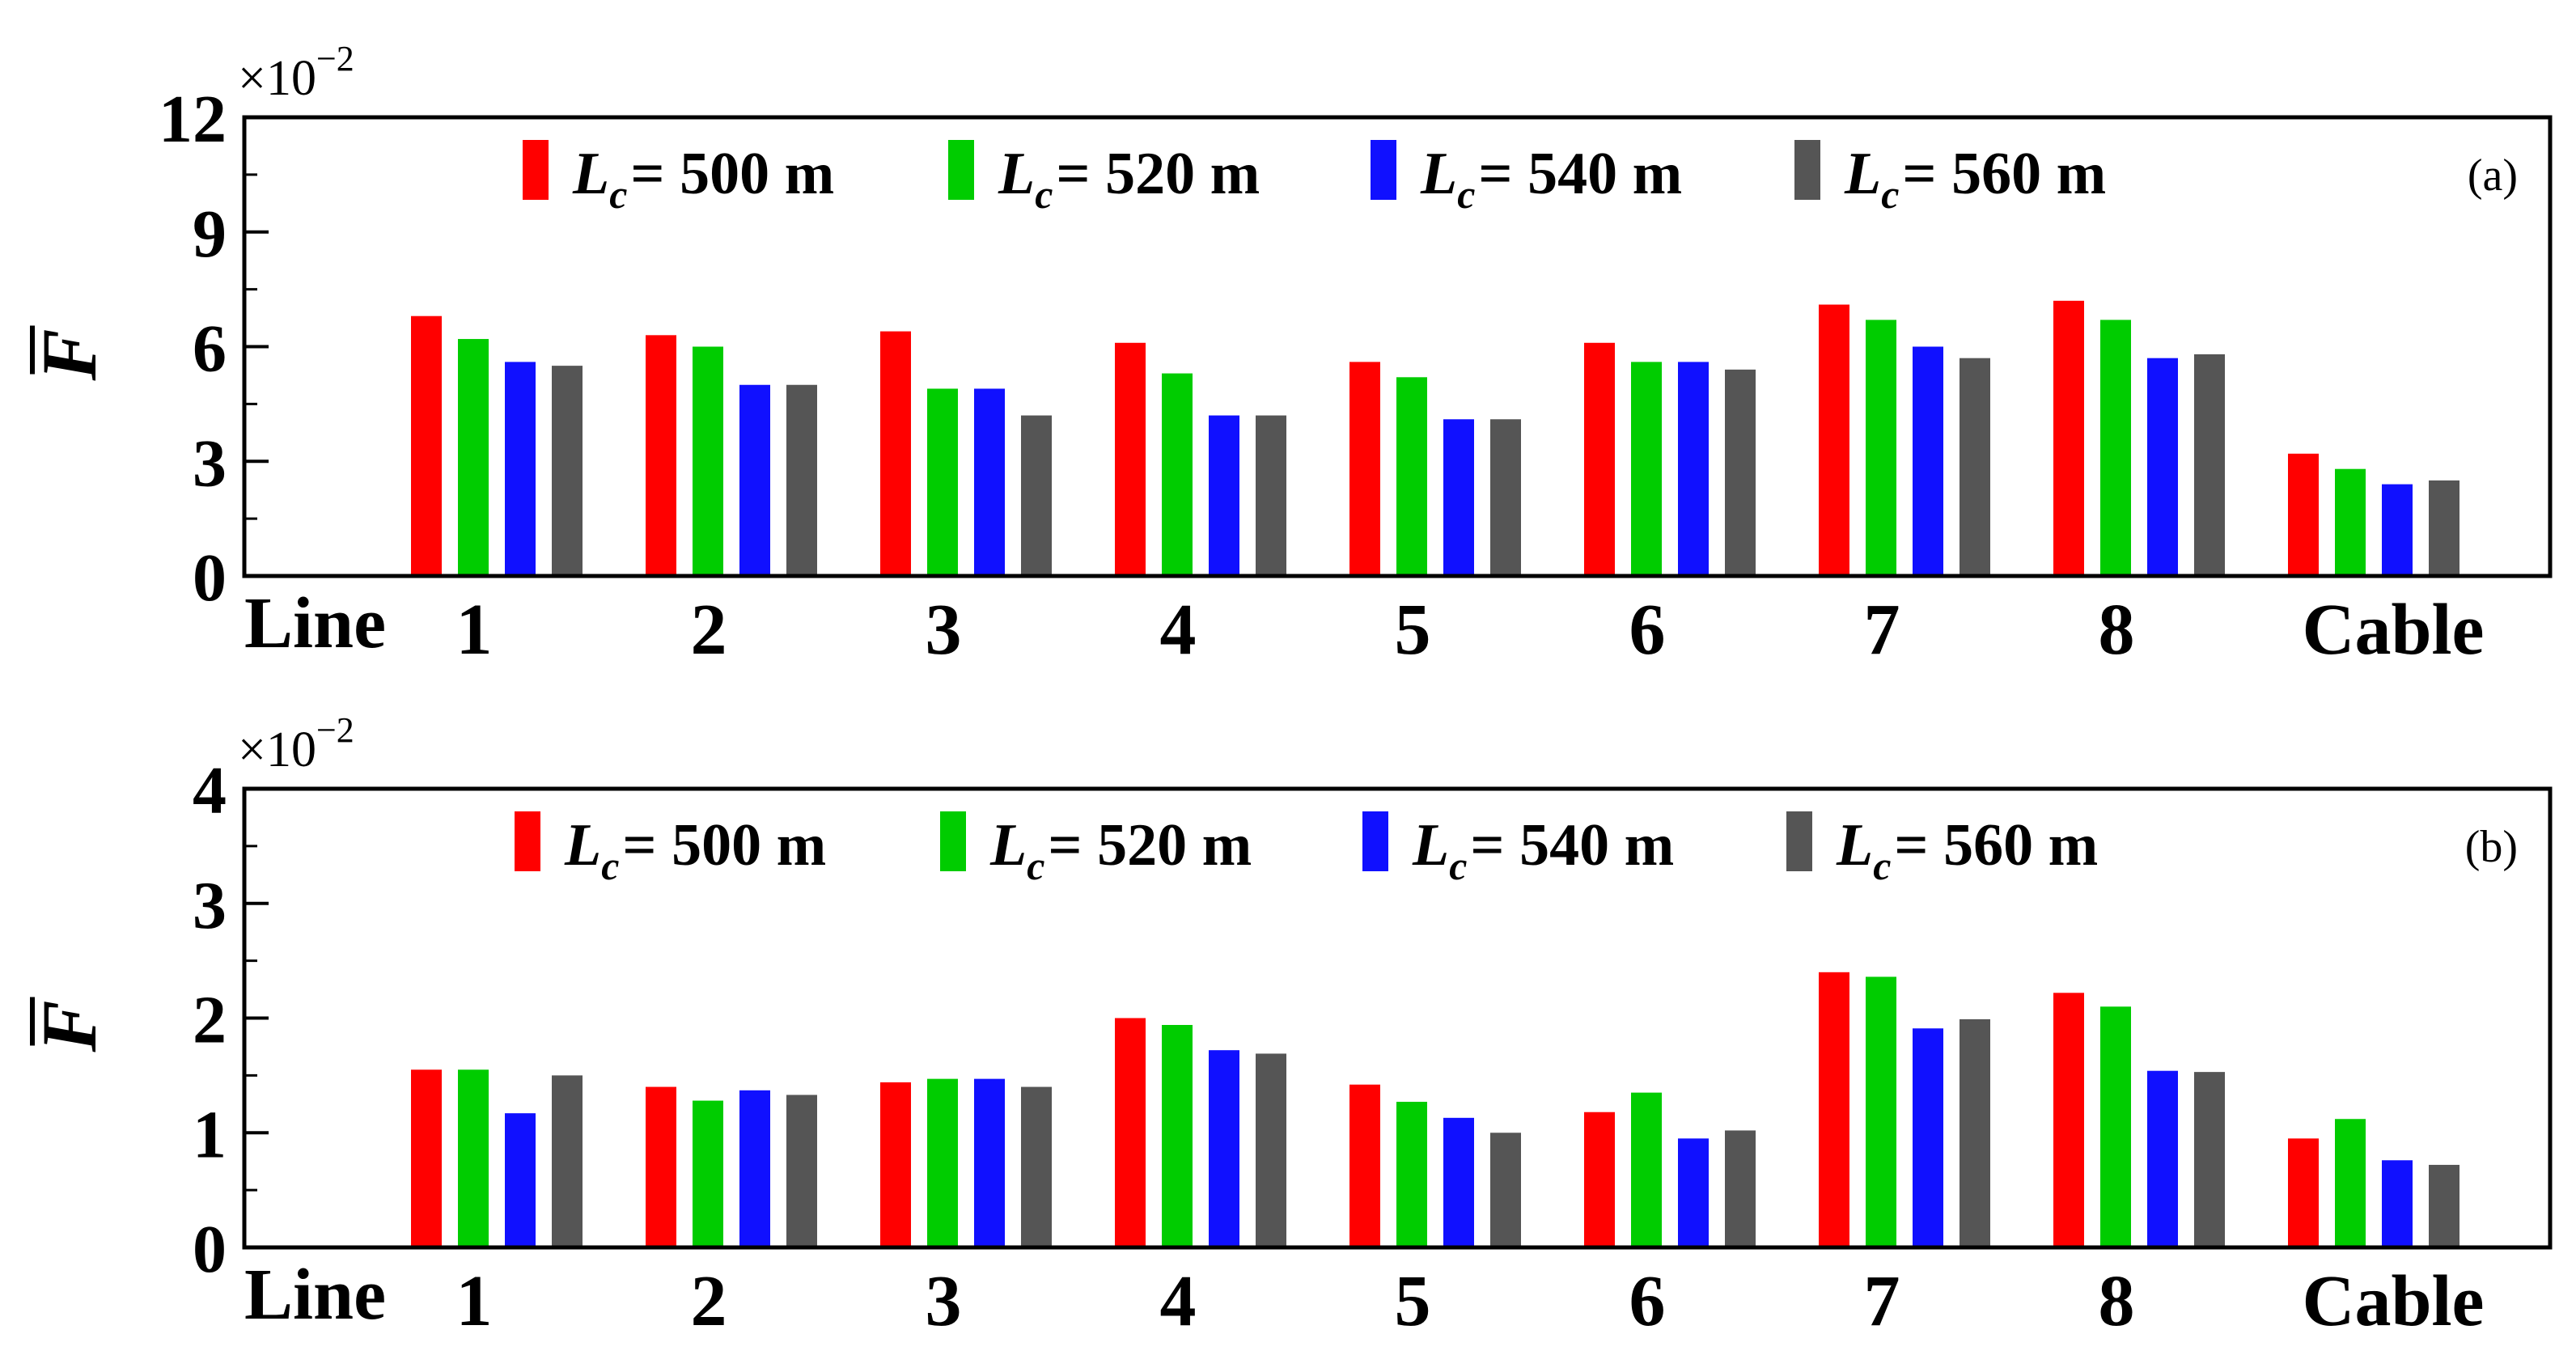 The image size is (2576, 1372). I want to click on legend-label: Lc= 560 m, so click(1975, 179).